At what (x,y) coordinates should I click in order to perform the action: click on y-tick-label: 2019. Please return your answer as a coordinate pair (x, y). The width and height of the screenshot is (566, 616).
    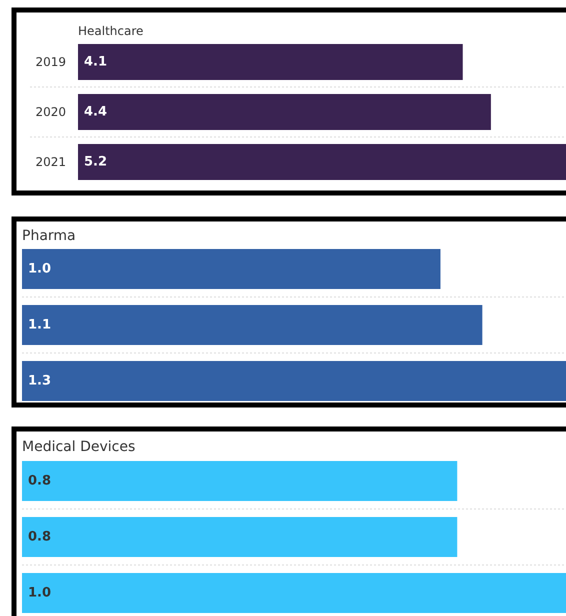
    Looking at the image, I should click on (50, 62).